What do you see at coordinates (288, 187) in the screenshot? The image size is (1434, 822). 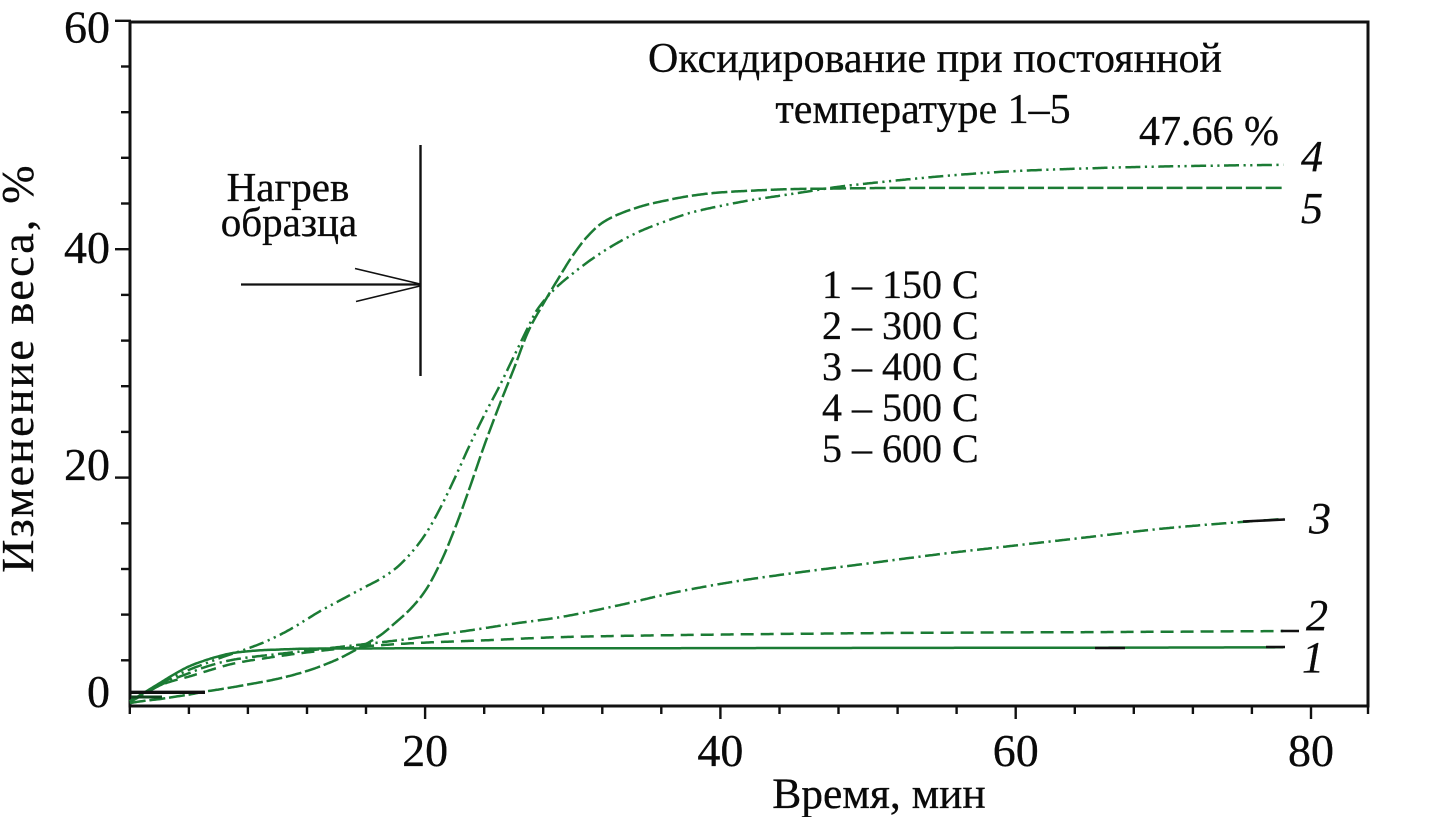 I see `svg-text: Нагрев` at bounding box center [288, 187].